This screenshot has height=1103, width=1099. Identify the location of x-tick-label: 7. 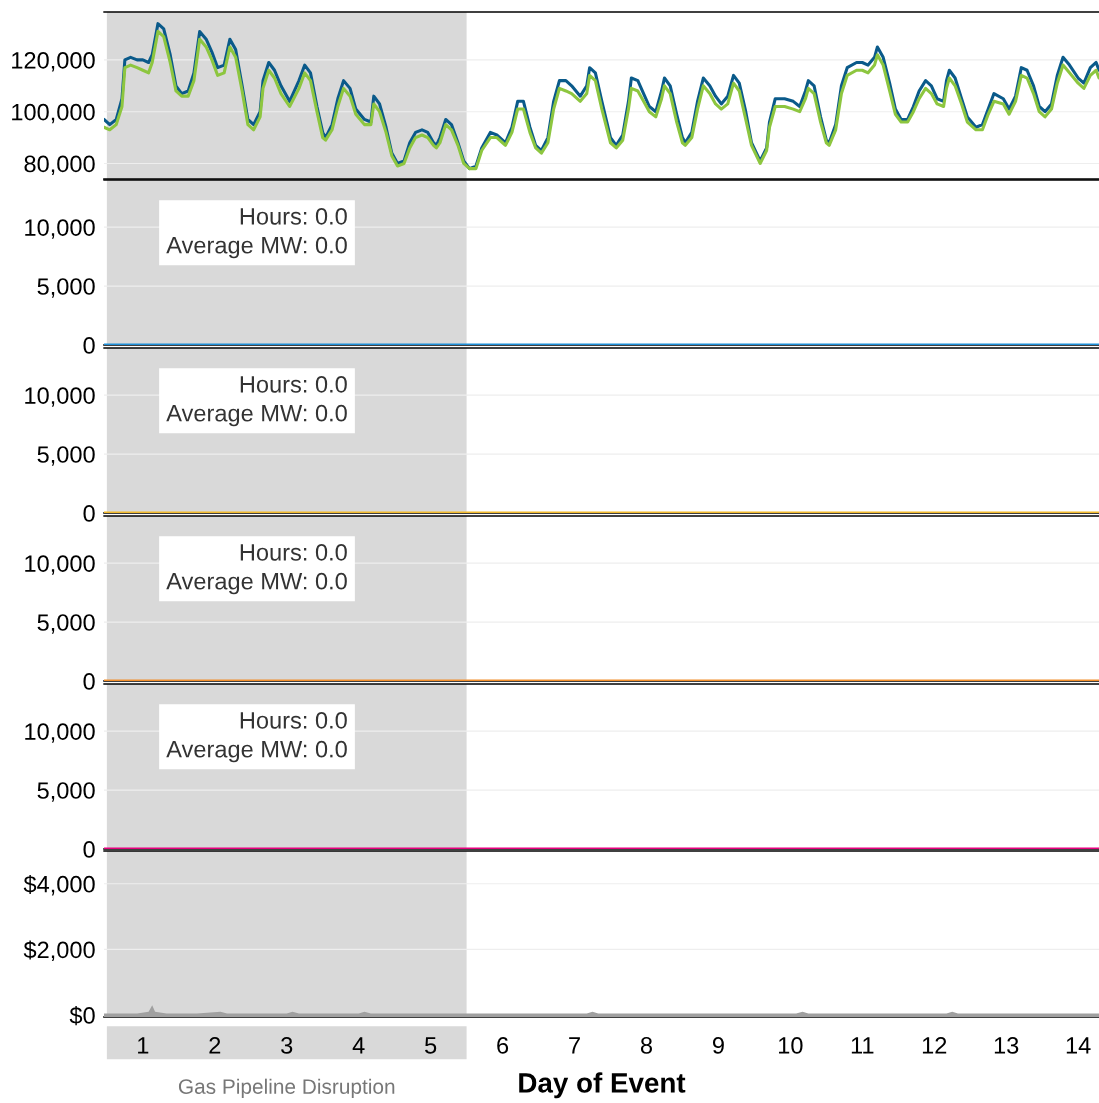
(574, 1045).